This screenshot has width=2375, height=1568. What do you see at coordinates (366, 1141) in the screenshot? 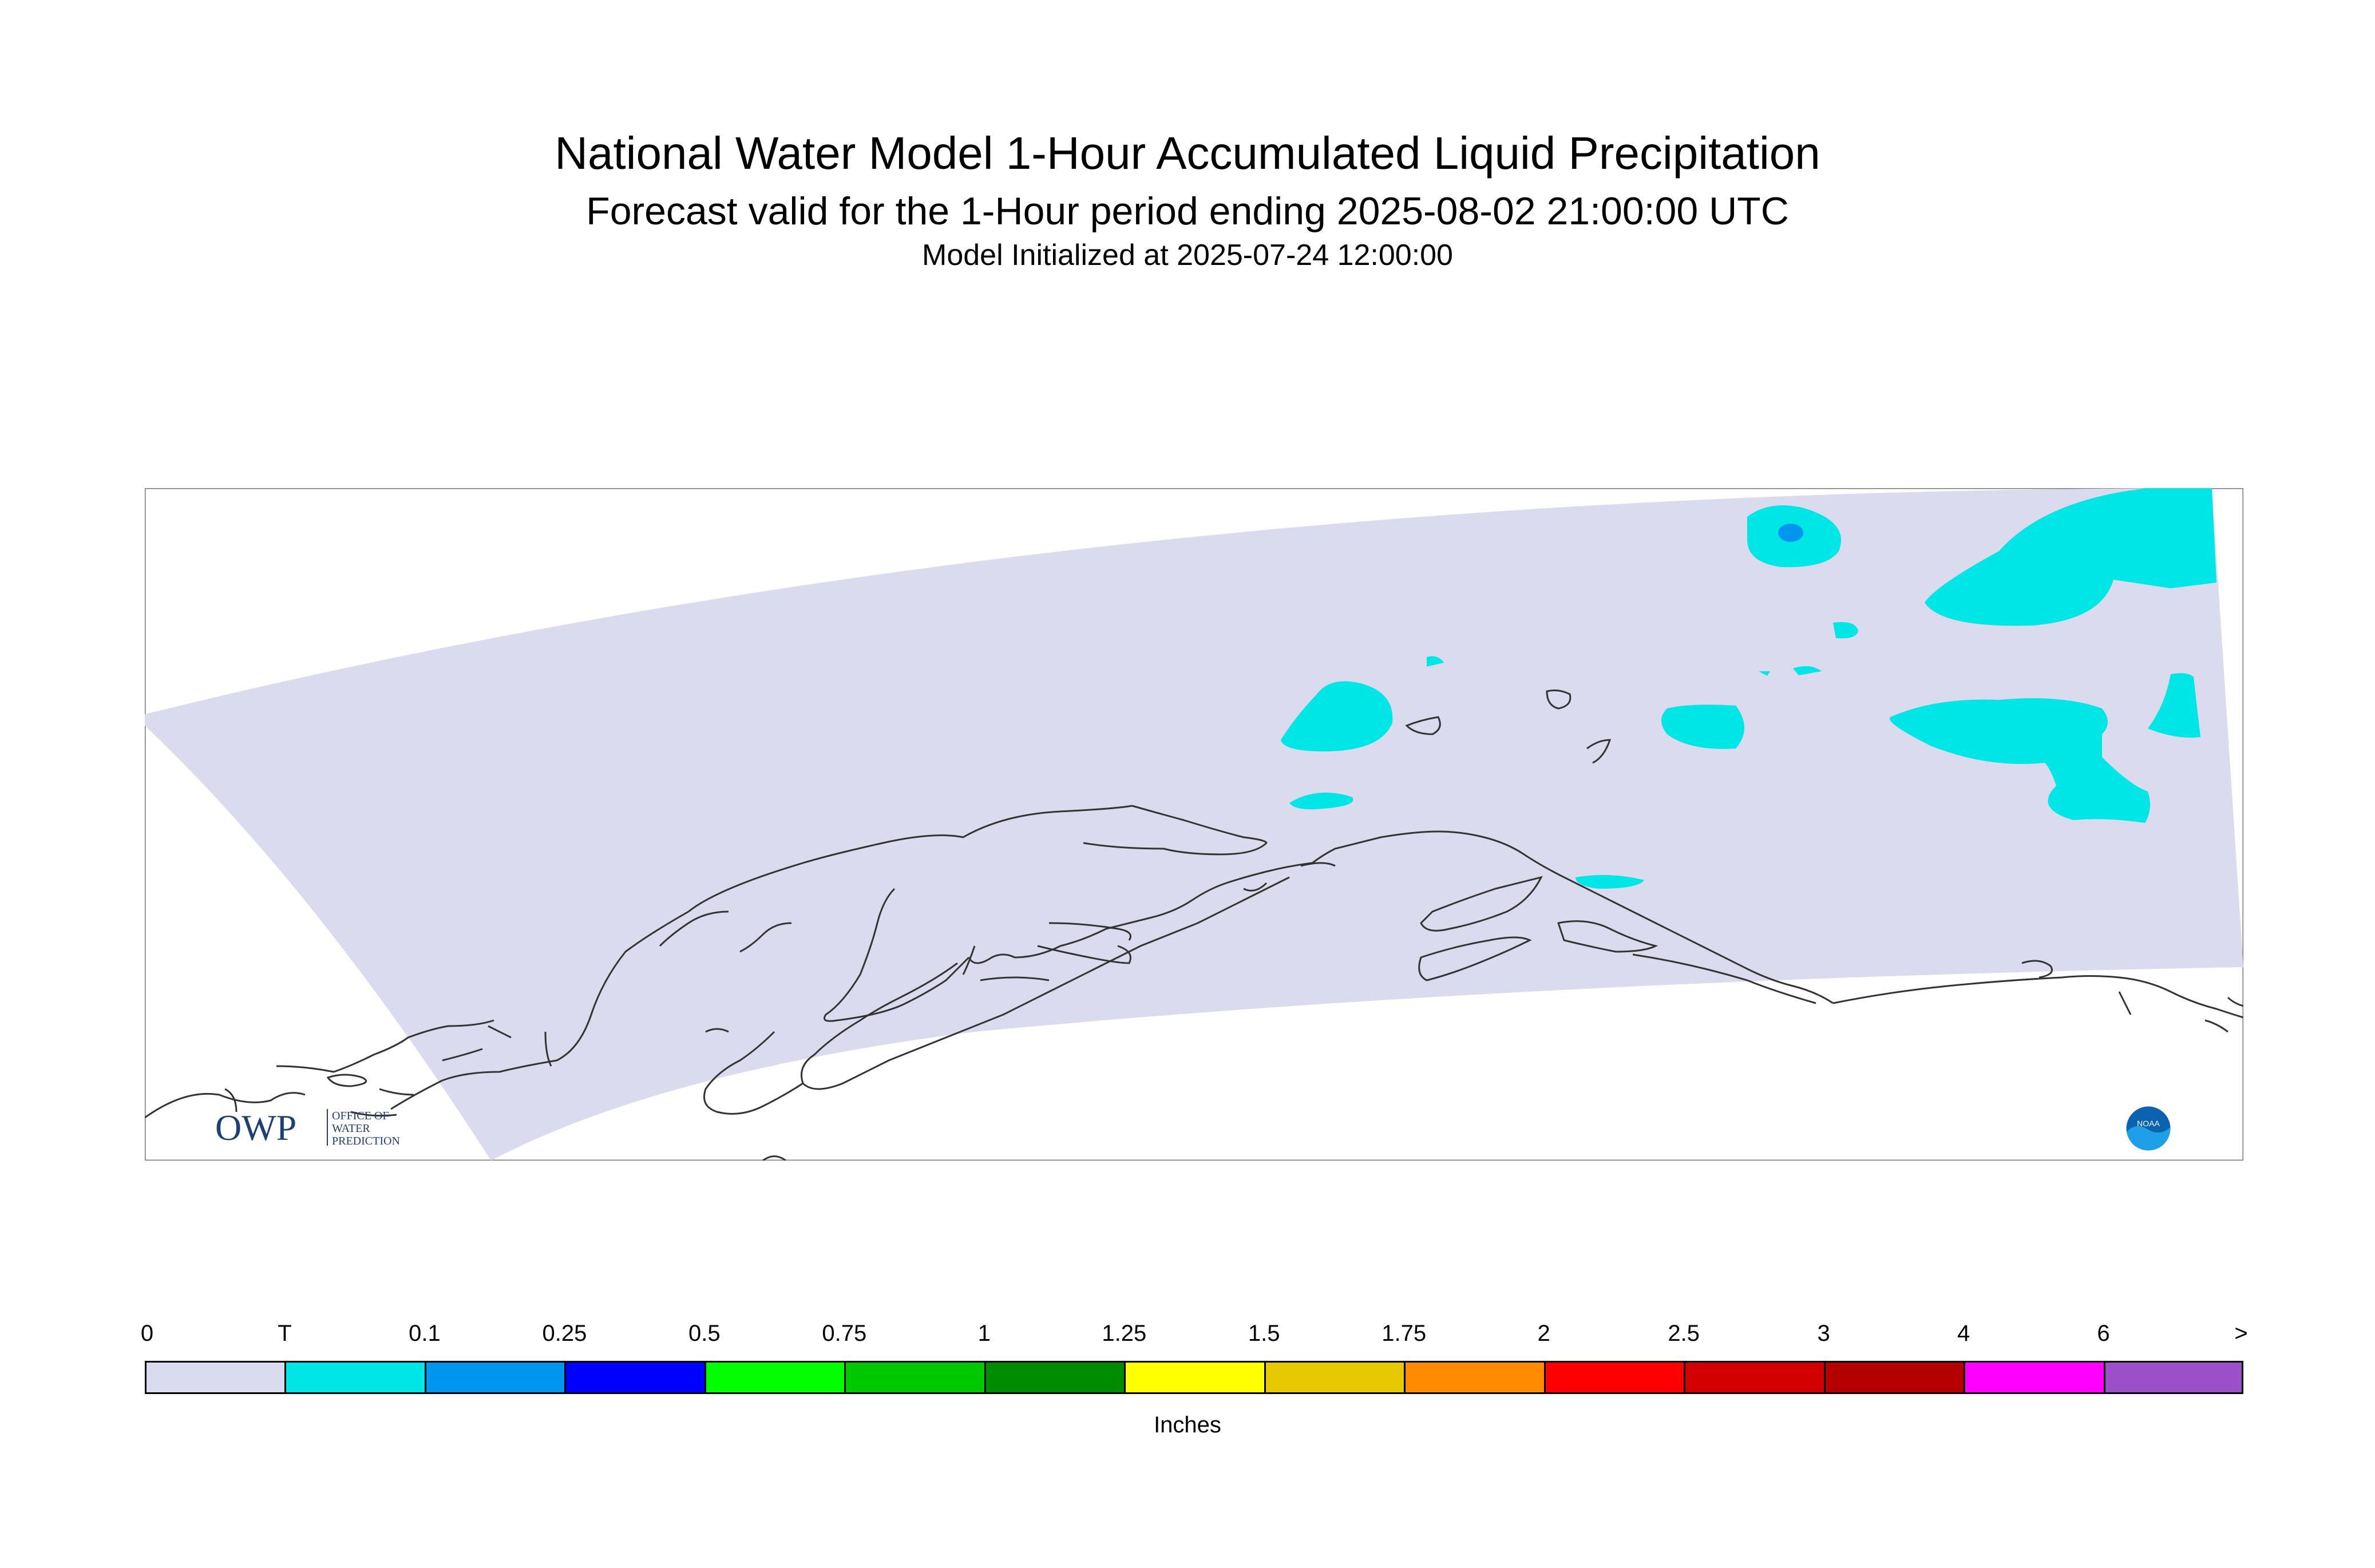
I see `owp-logo-line3: PREDICTION` at bounding box center [366, 1141].